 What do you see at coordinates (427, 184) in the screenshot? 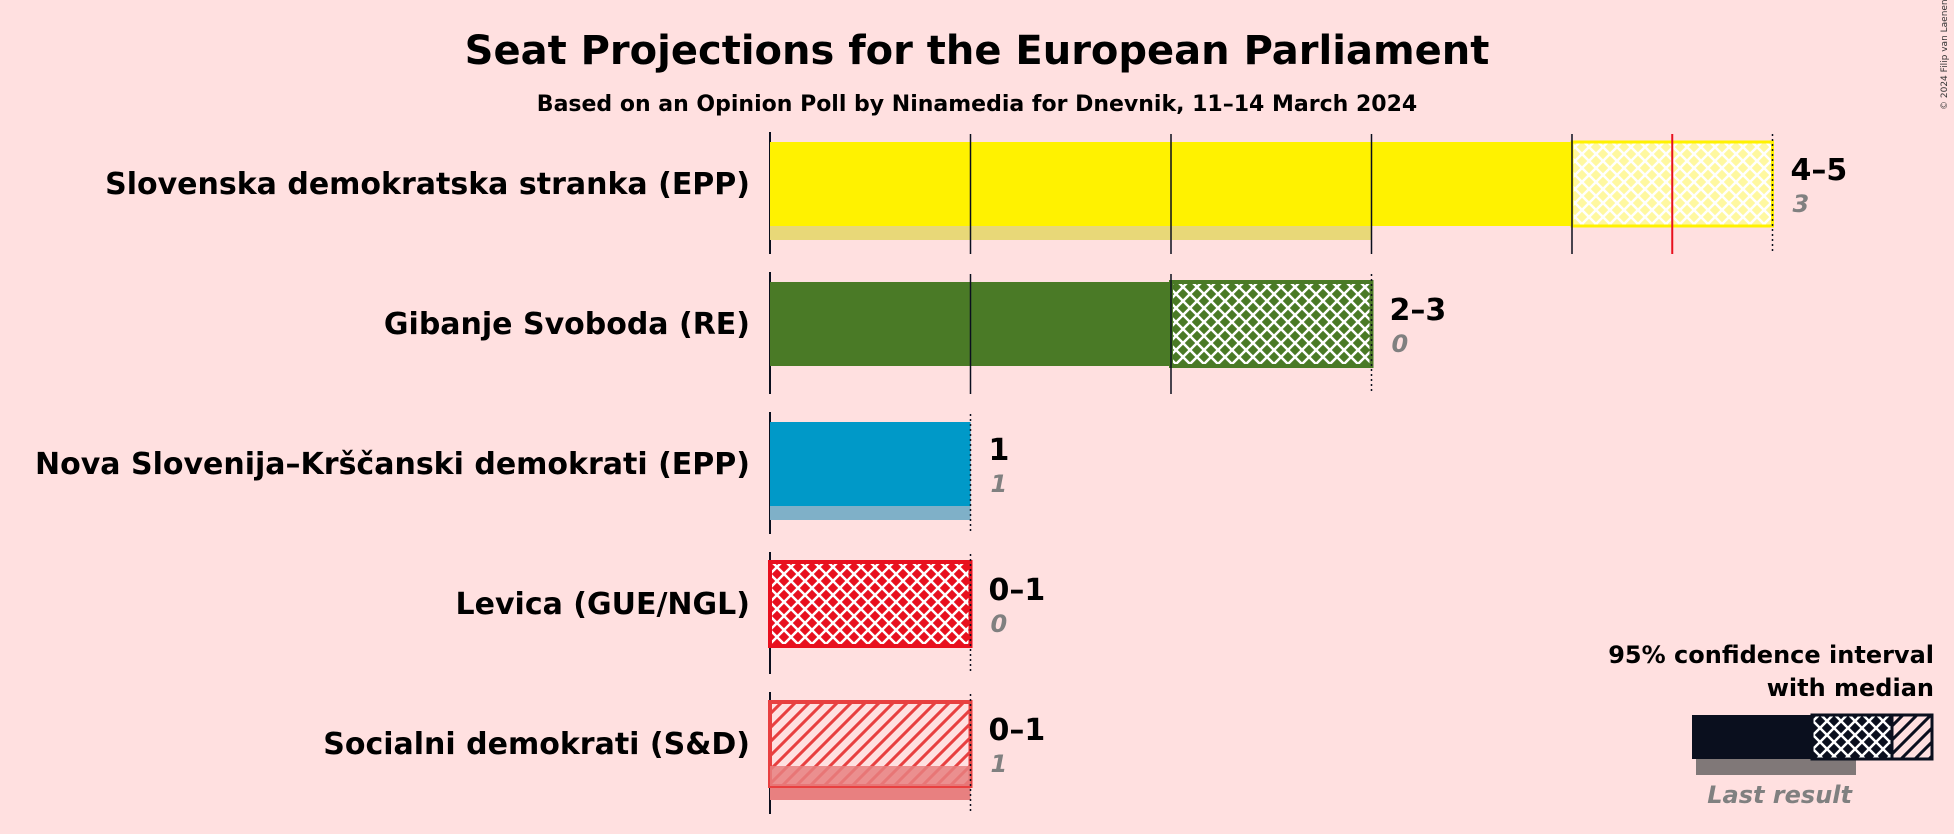
I see `party-label: Slovenska demokratska stranka (EPP)` at bounding box center [427, 184].